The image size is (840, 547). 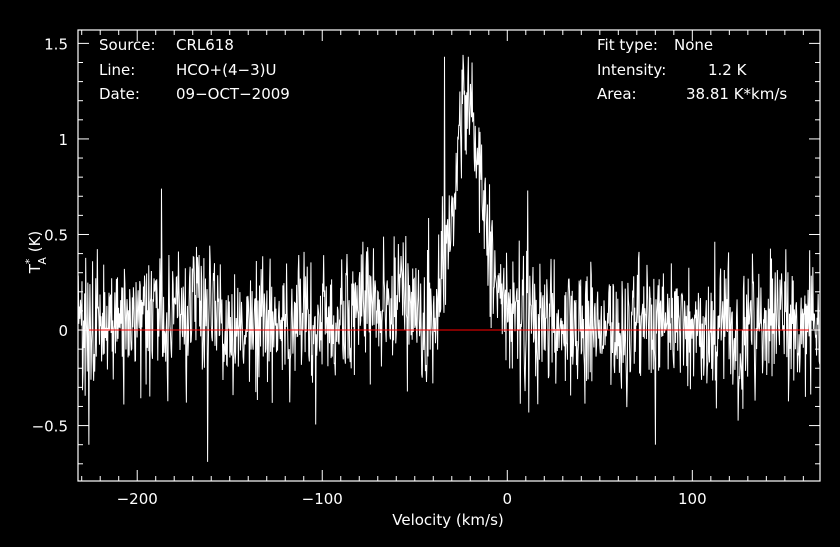 I want to click on y-axis-label-subscript: A, so click(x=42, y=261).